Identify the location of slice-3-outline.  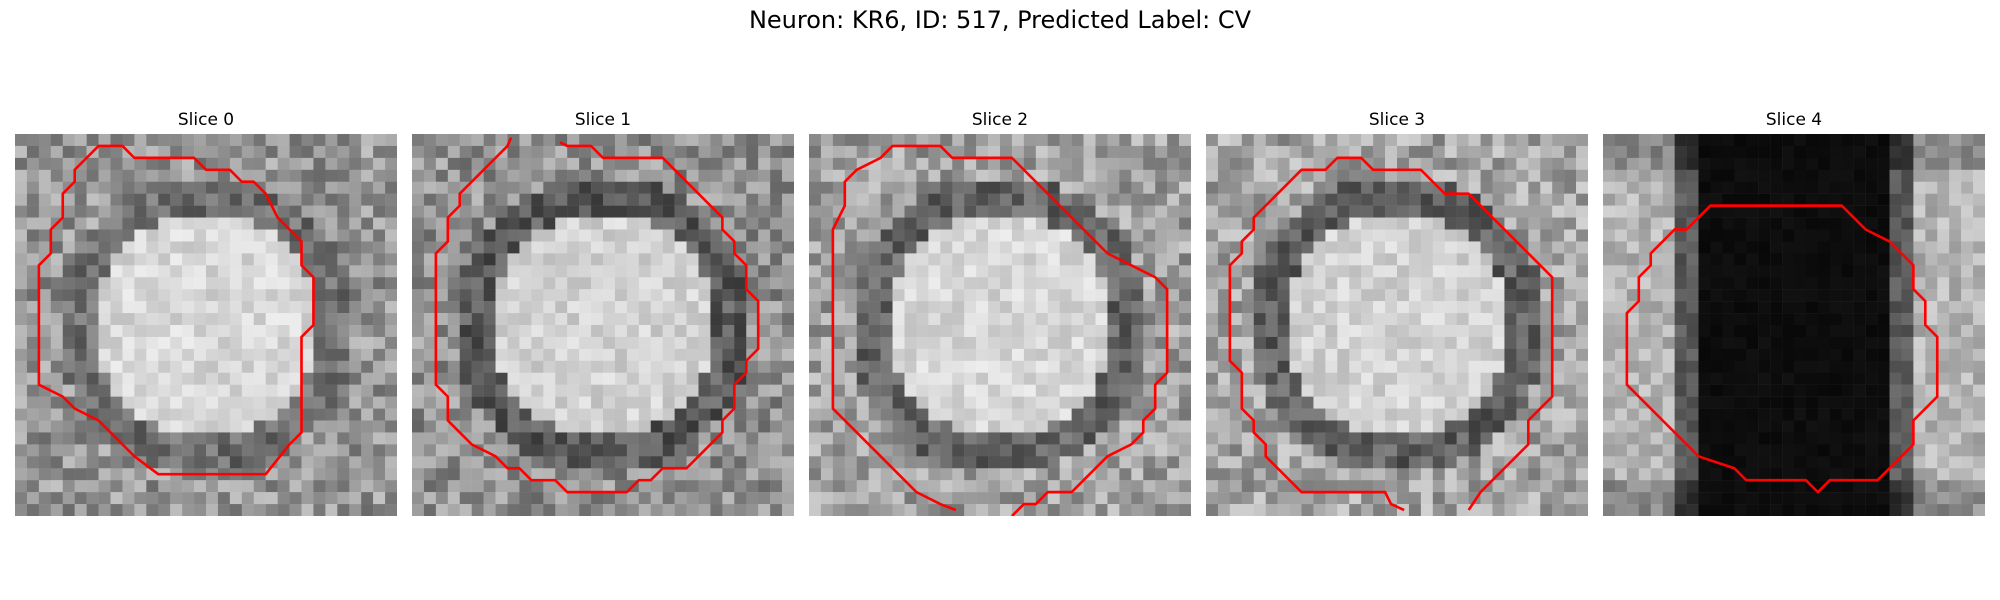
(1391, 334).